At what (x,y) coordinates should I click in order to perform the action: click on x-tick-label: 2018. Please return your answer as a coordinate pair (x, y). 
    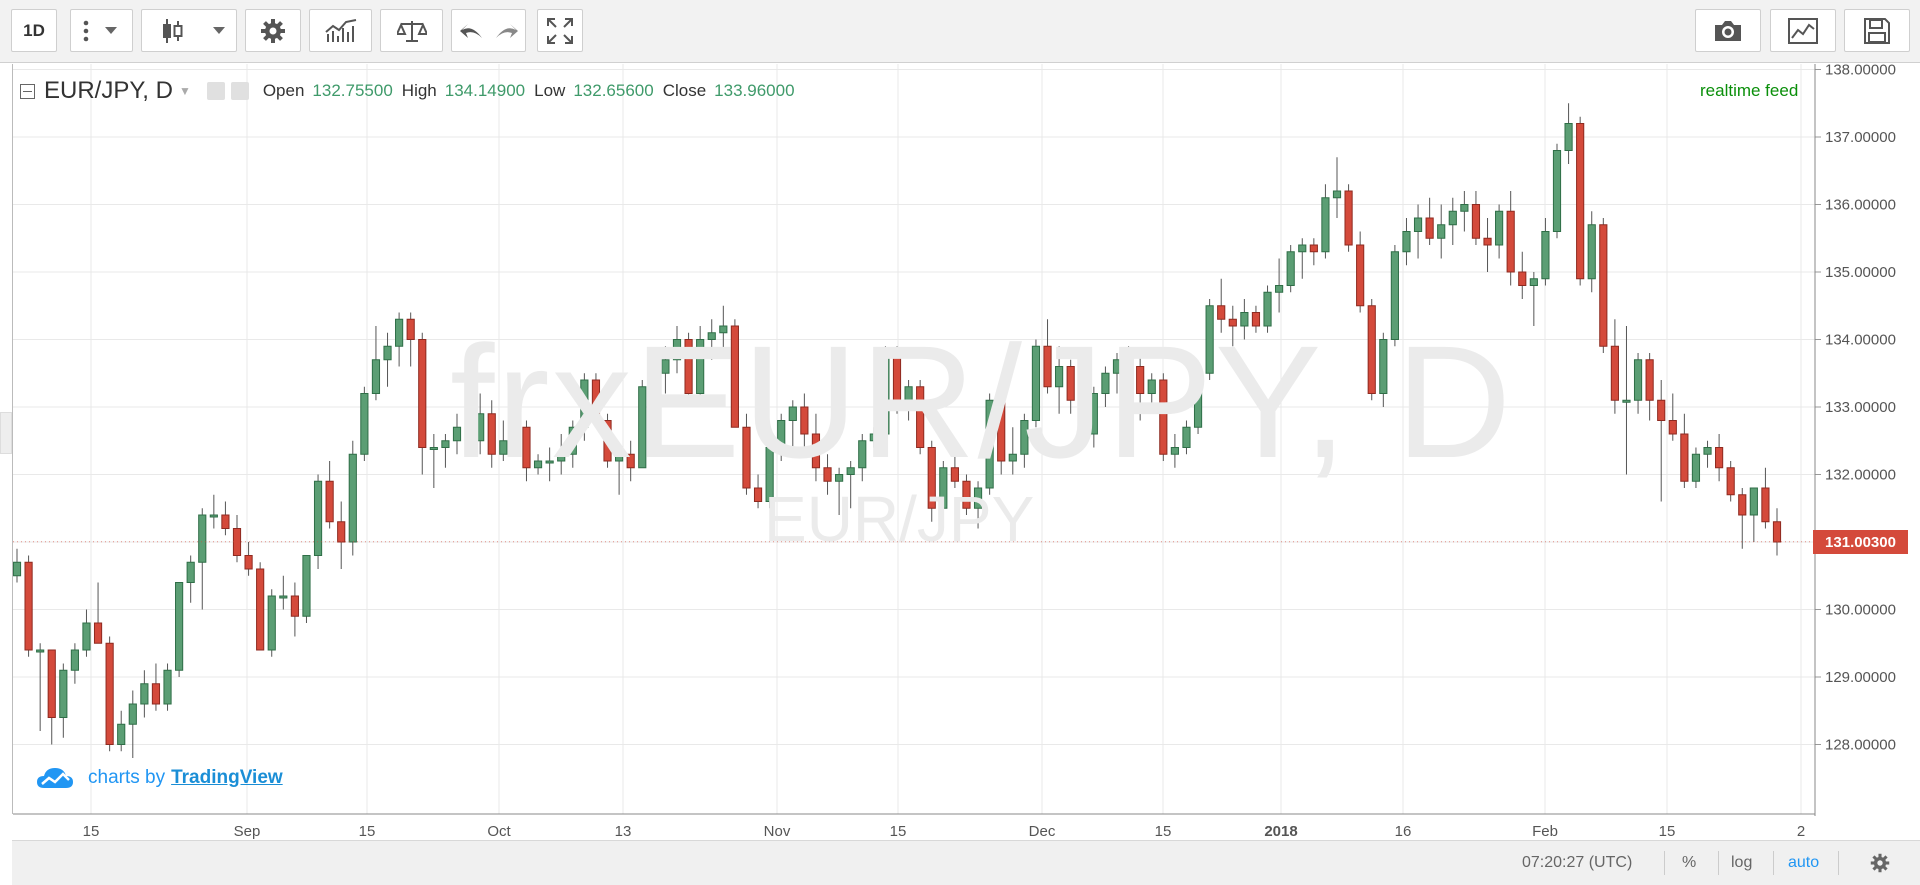
    Looking at the image, I should click on (1280, 831).